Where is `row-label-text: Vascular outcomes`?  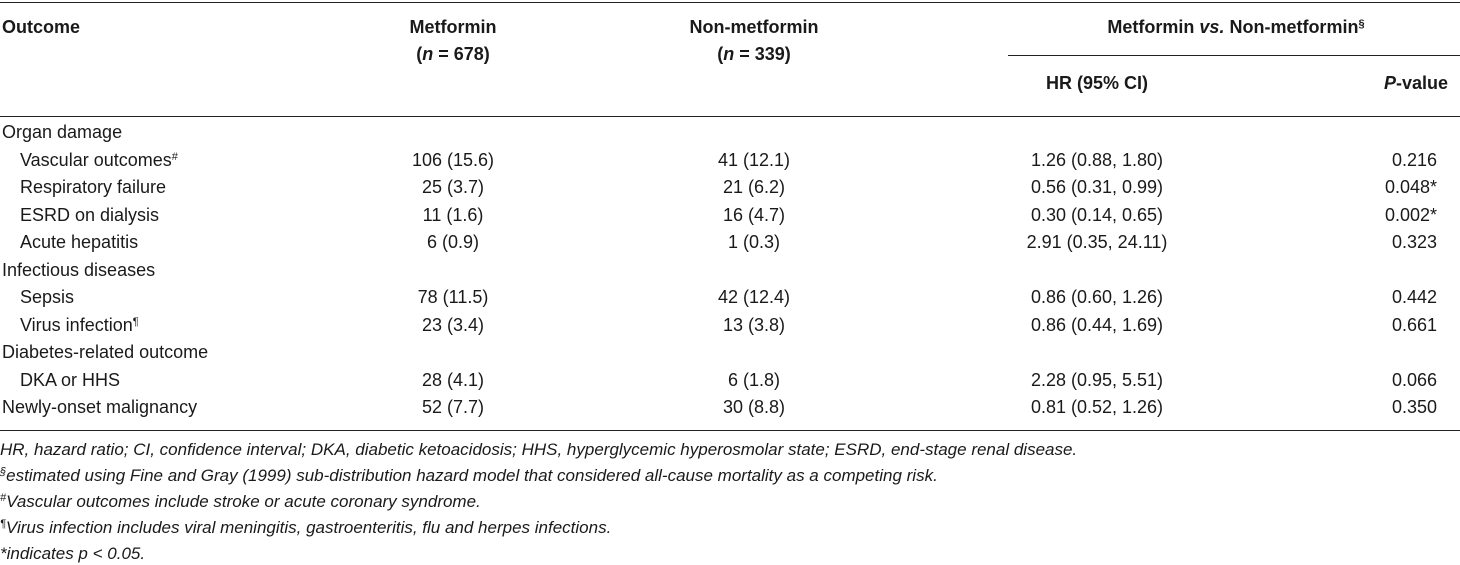 row-label-text: Vascular outcomes is located at coordinates (96, 159).